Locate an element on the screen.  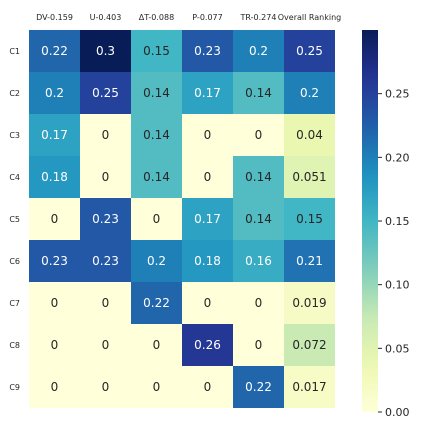
row-labels: C1 C2 C3 C4 C5 C6 C7 C8 C9 is located at coordinates (14, 219).